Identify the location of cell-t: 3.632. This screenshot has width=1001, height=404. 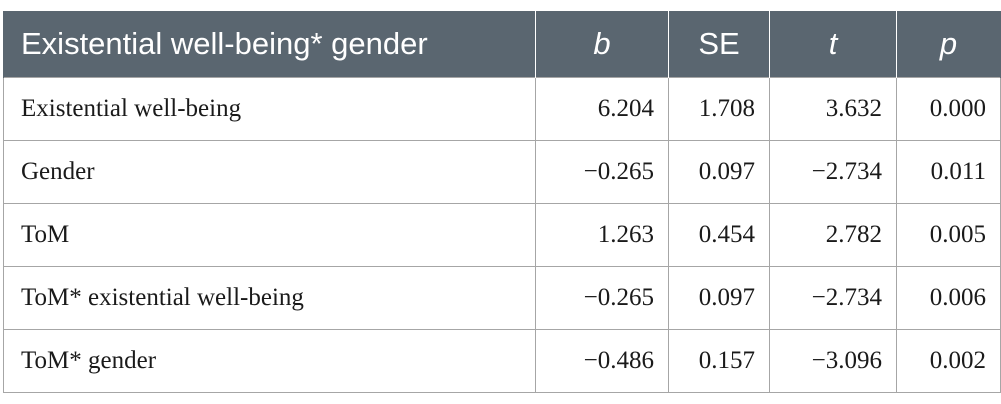
(833, 109).